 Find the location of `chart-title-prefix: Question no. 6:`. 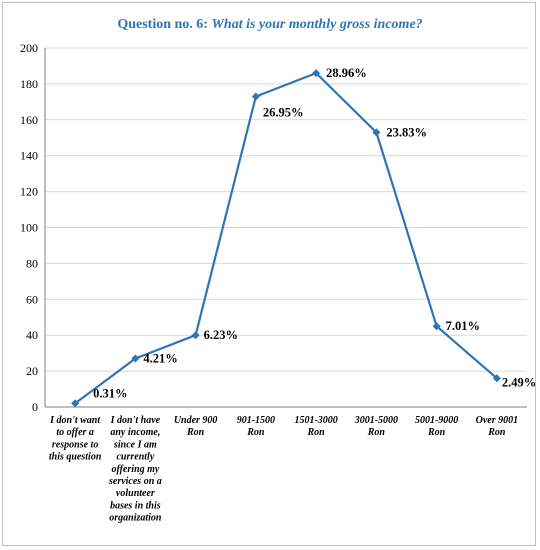

chart-title-prefix: Question no. 6: is located at coordinates (164, 24).